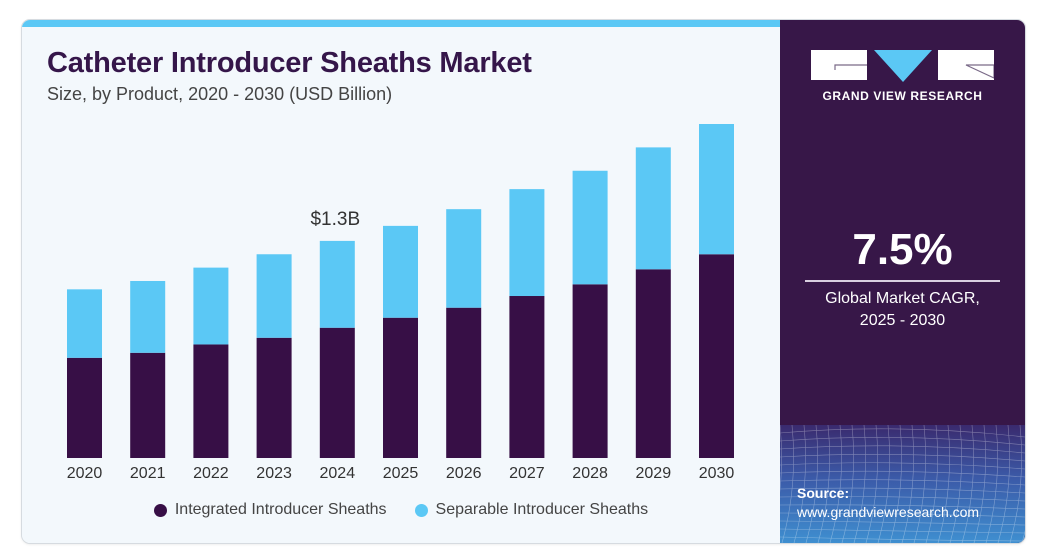  What do you see at coordinates (401, 473) in the screenshot?
I see `x-tick-label: 2025` at bounding box center [401, 473].